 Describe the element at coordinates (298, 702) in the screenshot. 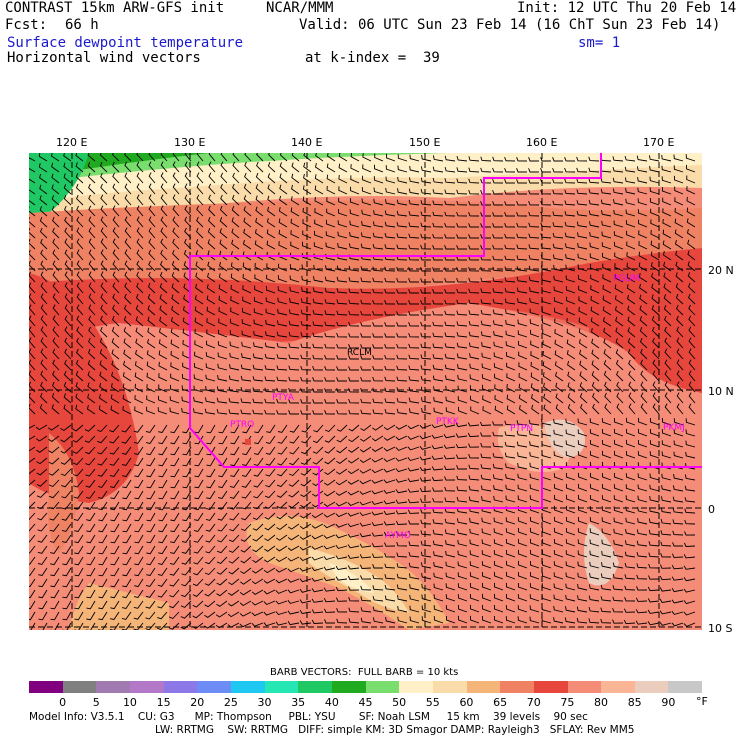

I see `scale-tick-label: 35` at that location.